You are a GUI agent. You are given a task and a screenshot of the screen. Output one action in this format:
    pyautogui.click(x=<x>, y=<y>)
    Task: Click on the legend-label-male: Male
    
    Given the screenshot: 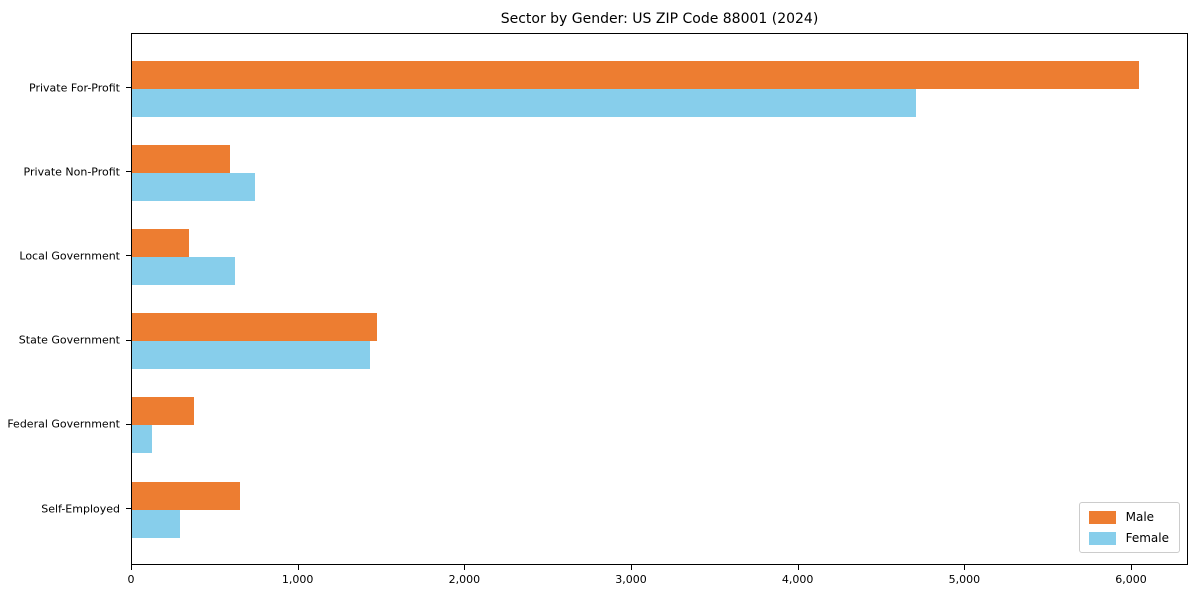 What is the action you would take?
    pyautogui.click(x=1140, y=517)
    